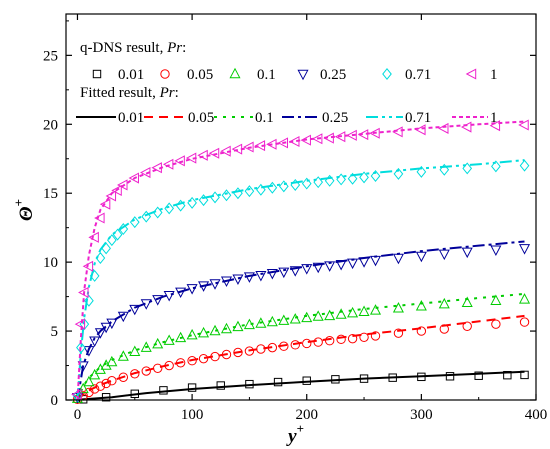 The image size is (550, 449). Describe the element at coordinates (266, 75) in the screenshot. I see `legend-label: 0.1` at that location.